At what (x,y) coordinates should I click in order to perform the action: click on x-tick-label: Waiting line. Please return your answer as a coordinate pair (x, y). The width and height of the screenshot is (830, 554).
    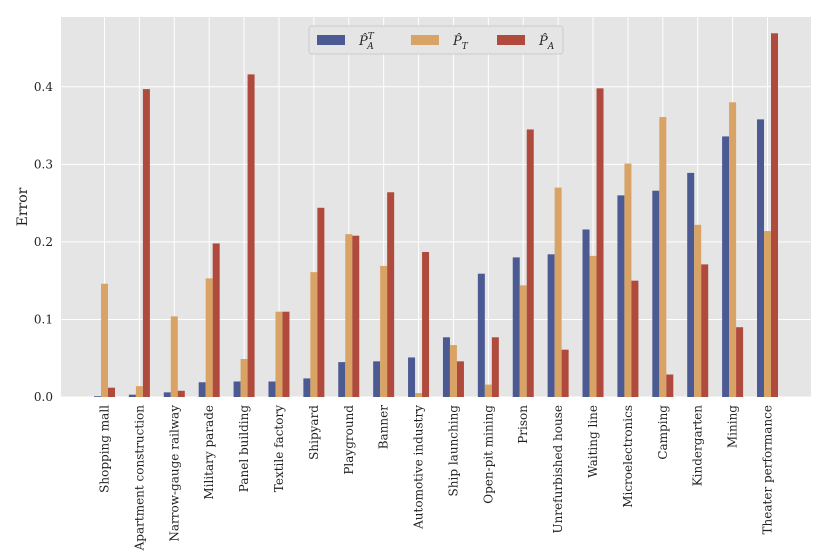
    Looking at the image, I should click on (593, 441).